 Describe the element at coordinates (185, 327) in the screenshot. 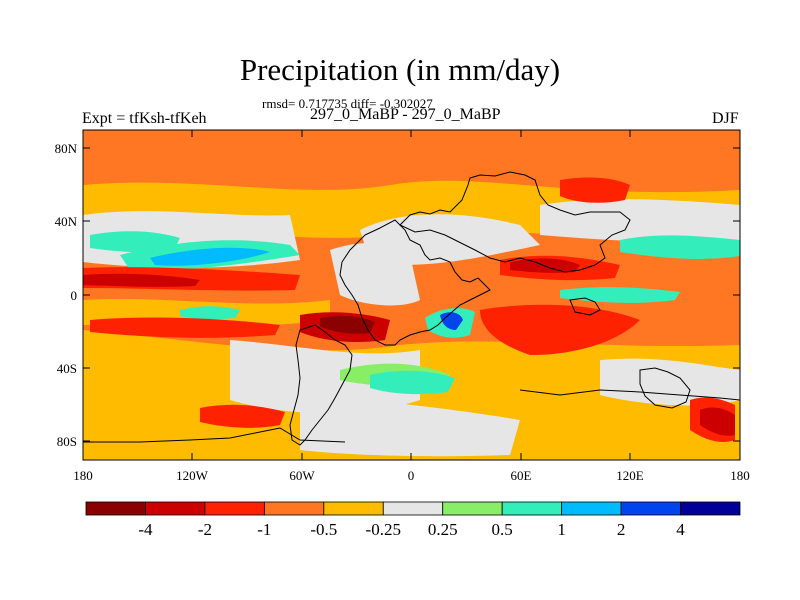

I see `red-south-pacific` at that location.